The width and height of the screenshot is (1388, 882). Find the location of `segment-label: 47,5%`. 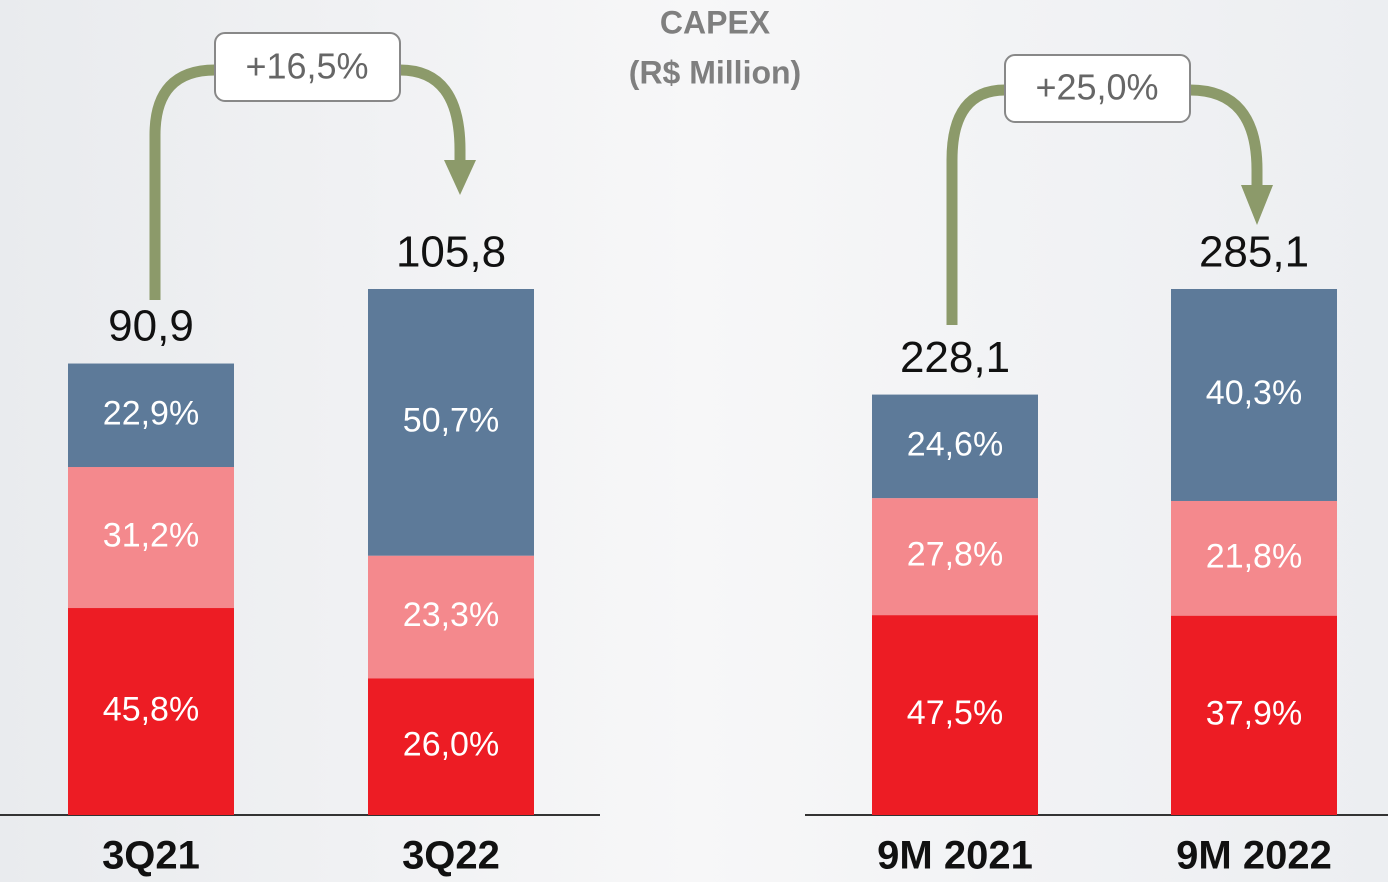

segment-label: 47,5% is located at coordinates (955, 713).